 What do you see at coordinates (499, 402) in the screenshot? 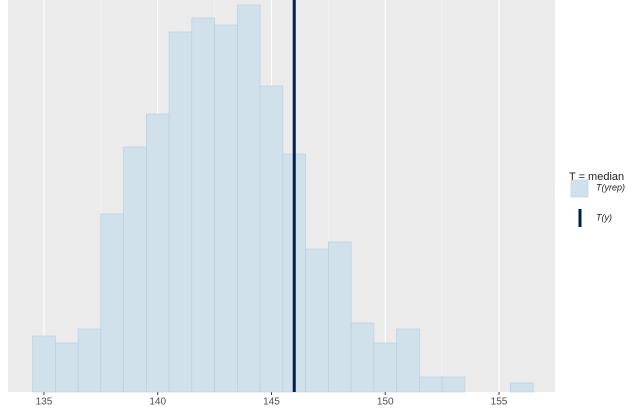
I see `x-tick-label: 155` at bounding box center [499, 402].